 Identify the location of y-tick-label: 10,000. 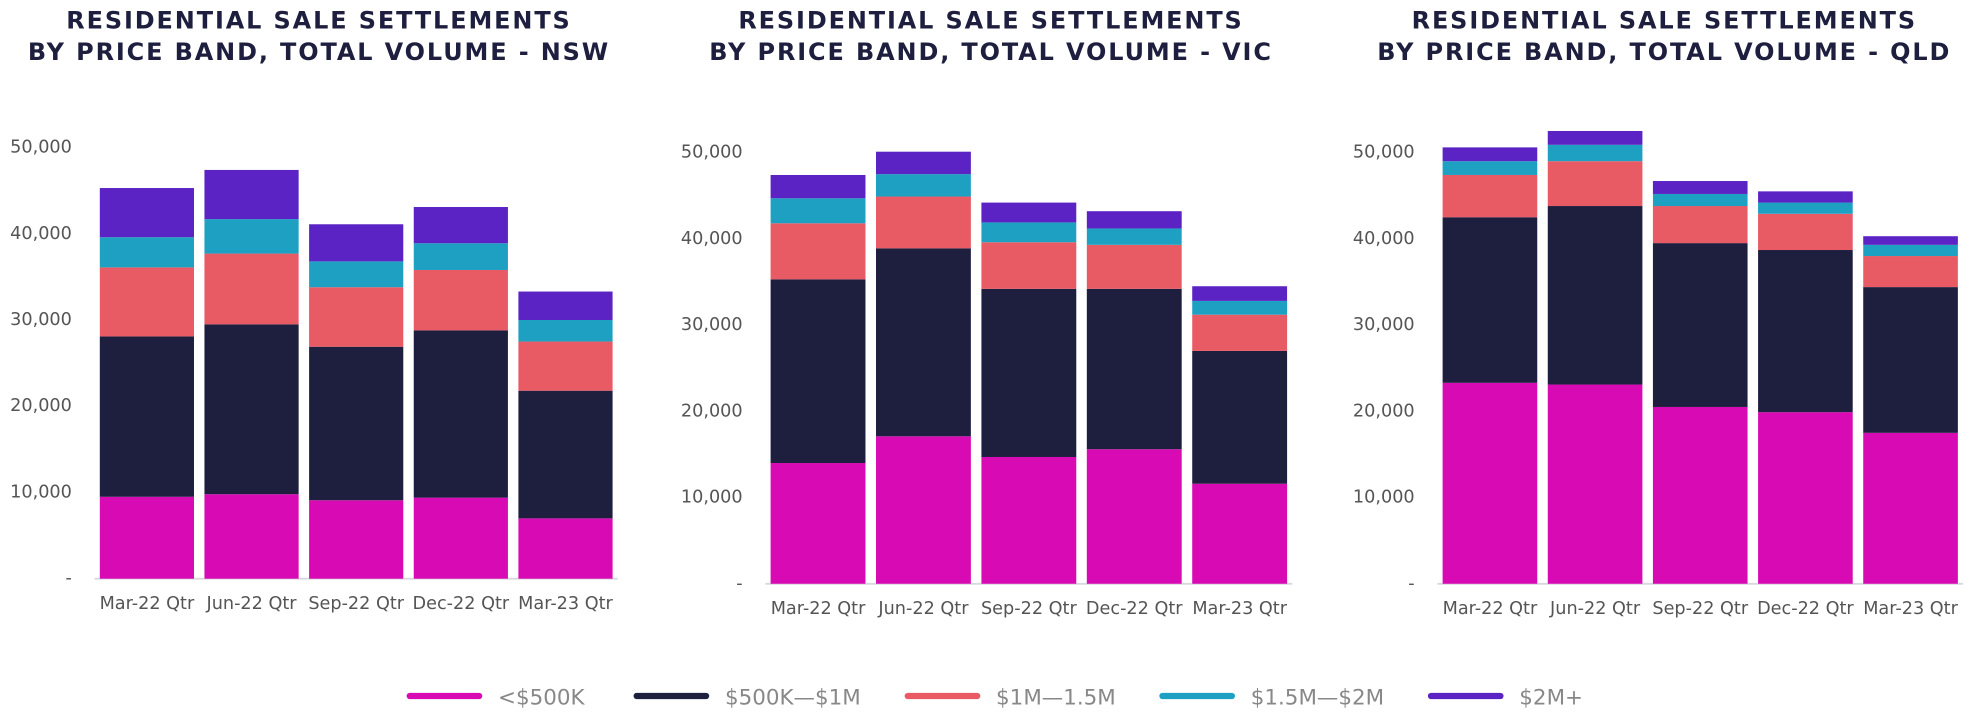
(41, 492).